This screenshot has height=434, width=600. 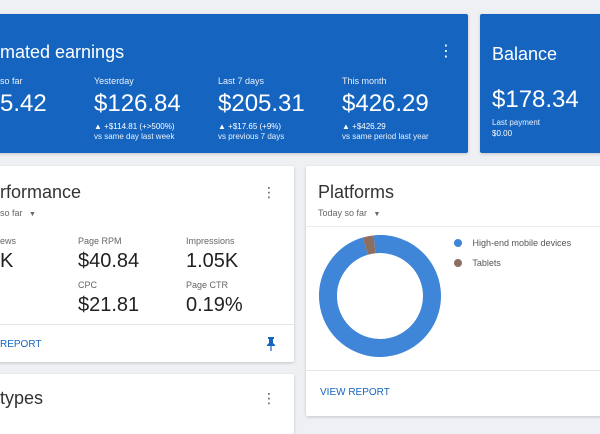 I want to click on stat-change: ▲ +$114.81 (+>500%), so click(x=134, y=126).